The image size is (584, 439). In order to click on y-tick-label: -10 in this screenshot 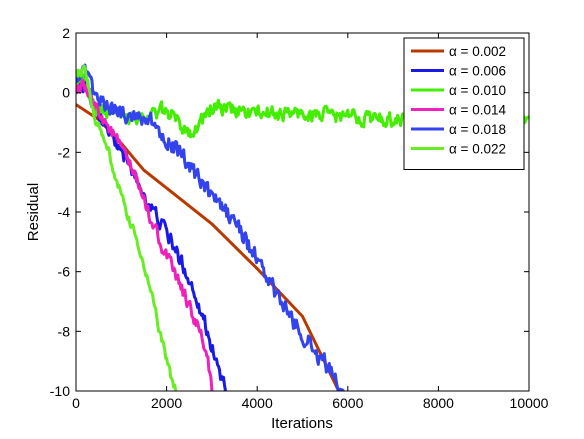, I will do `click(60, 391)`.